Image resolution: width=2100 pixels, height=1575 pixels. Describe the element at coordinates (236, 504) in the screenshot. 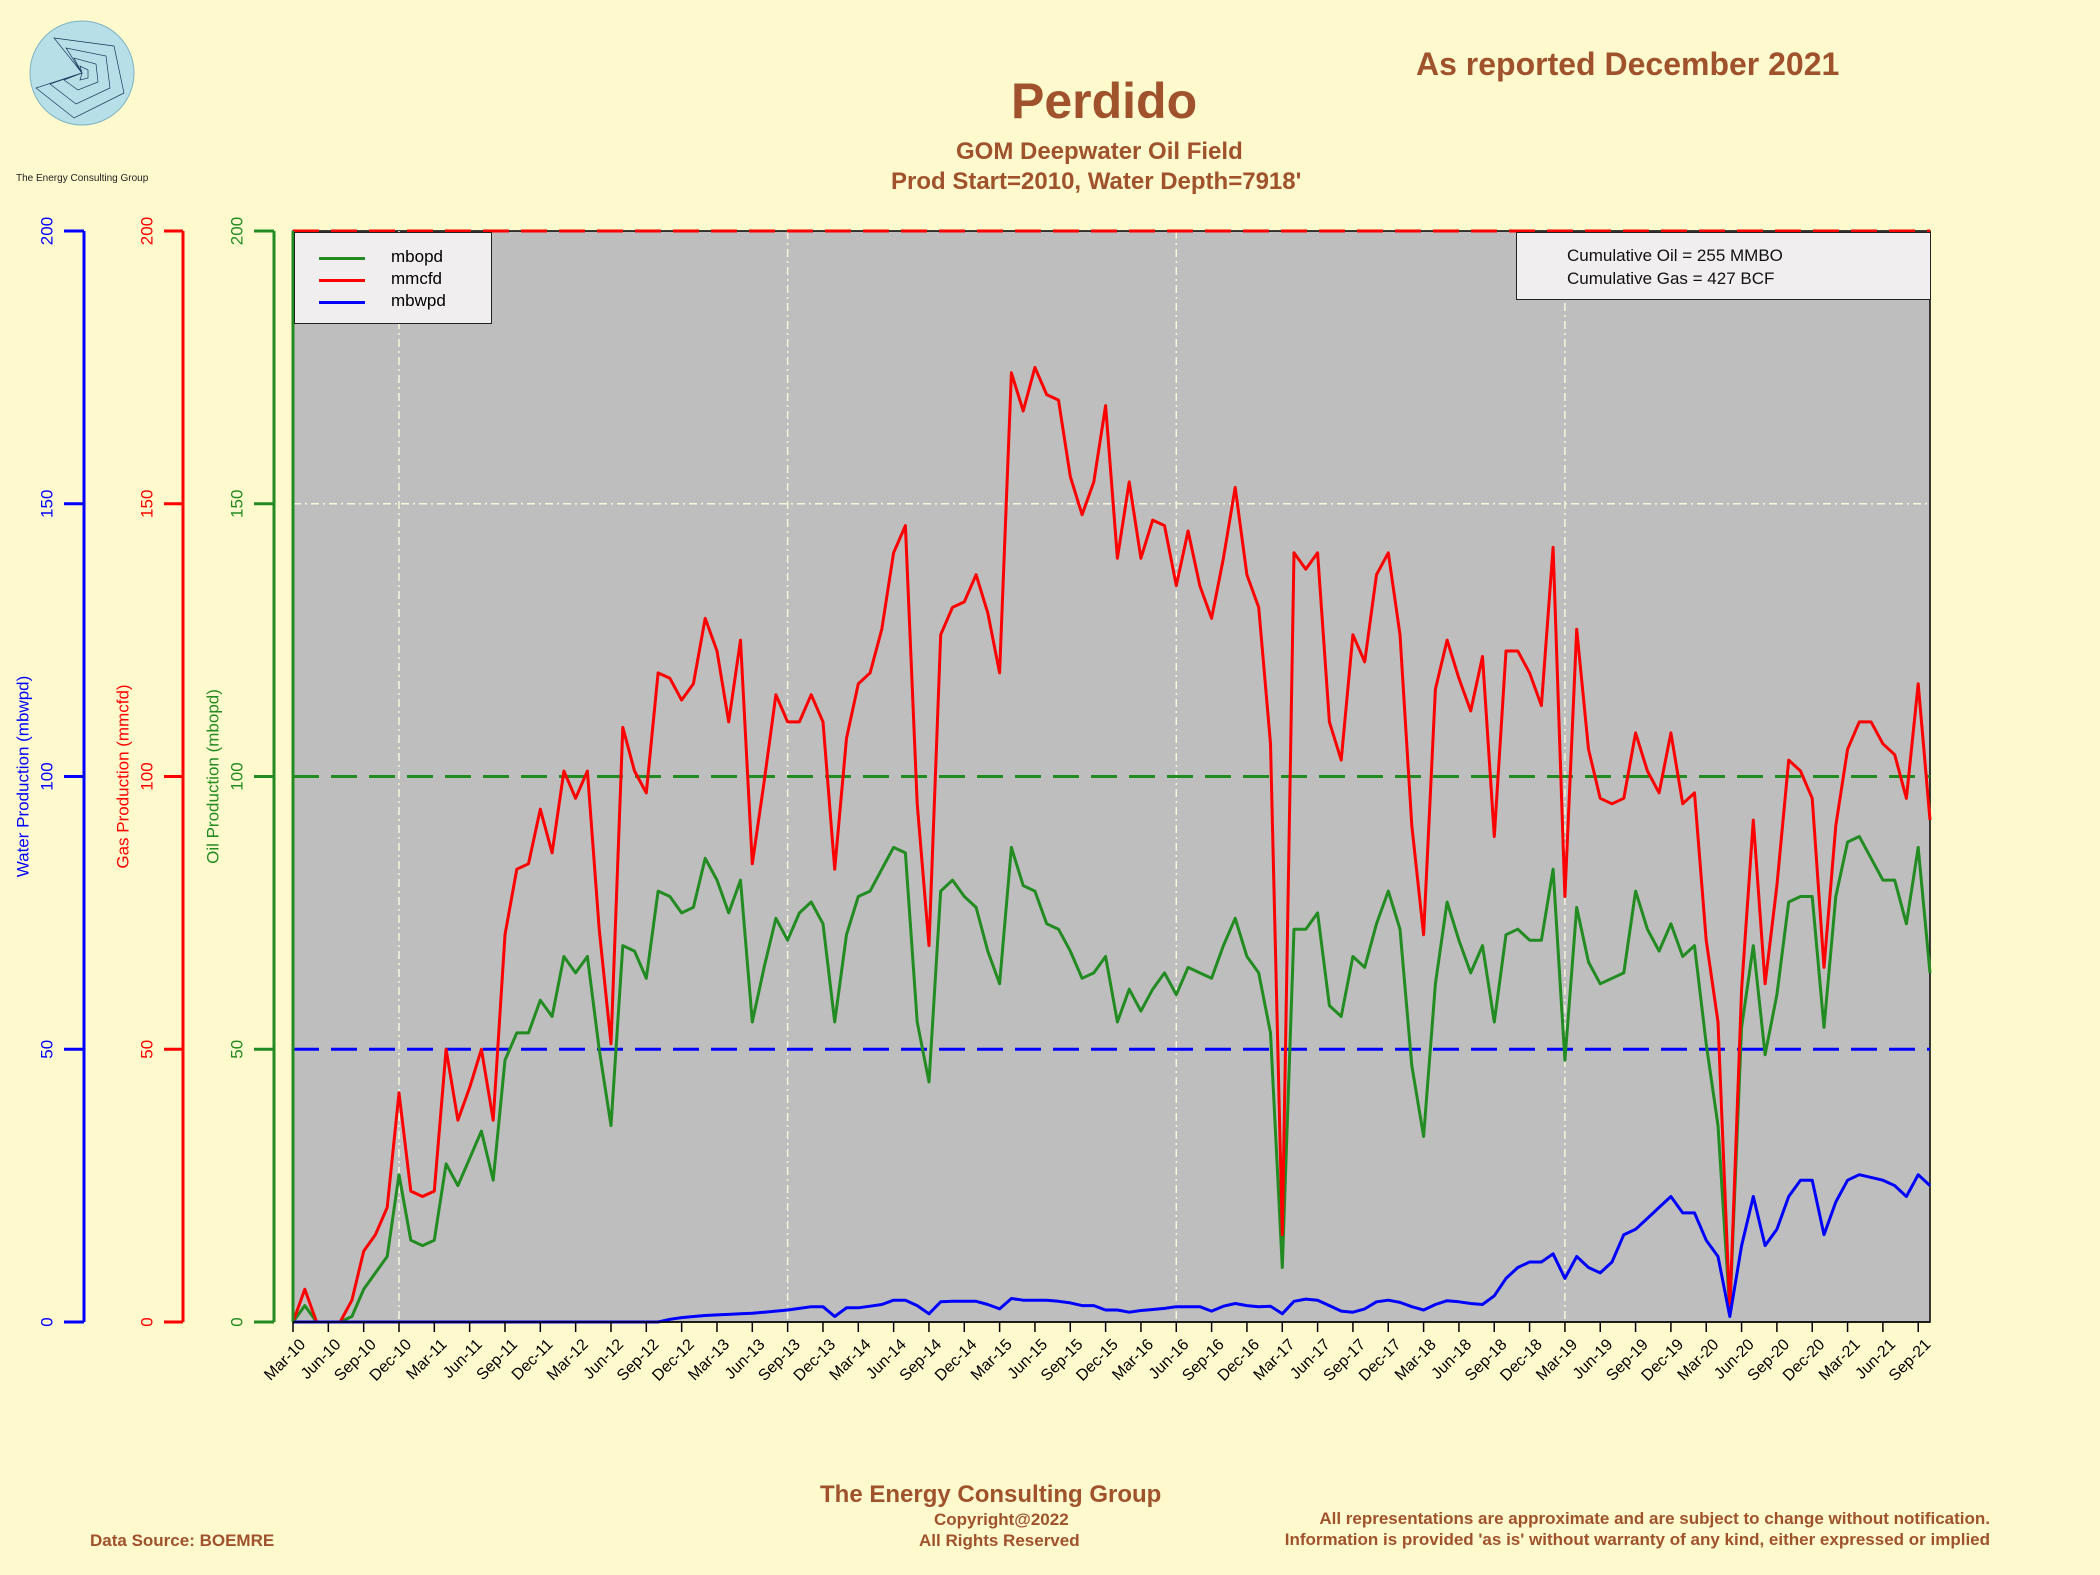

I see `oil-axis-tick-label: 150` at that location.